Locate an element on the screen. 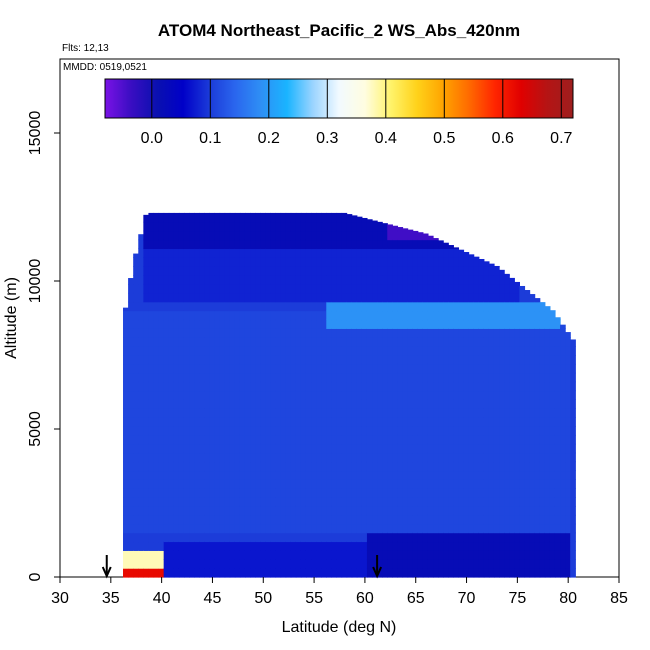  x-tick-label: 75 is located at coordinates (517, 598).